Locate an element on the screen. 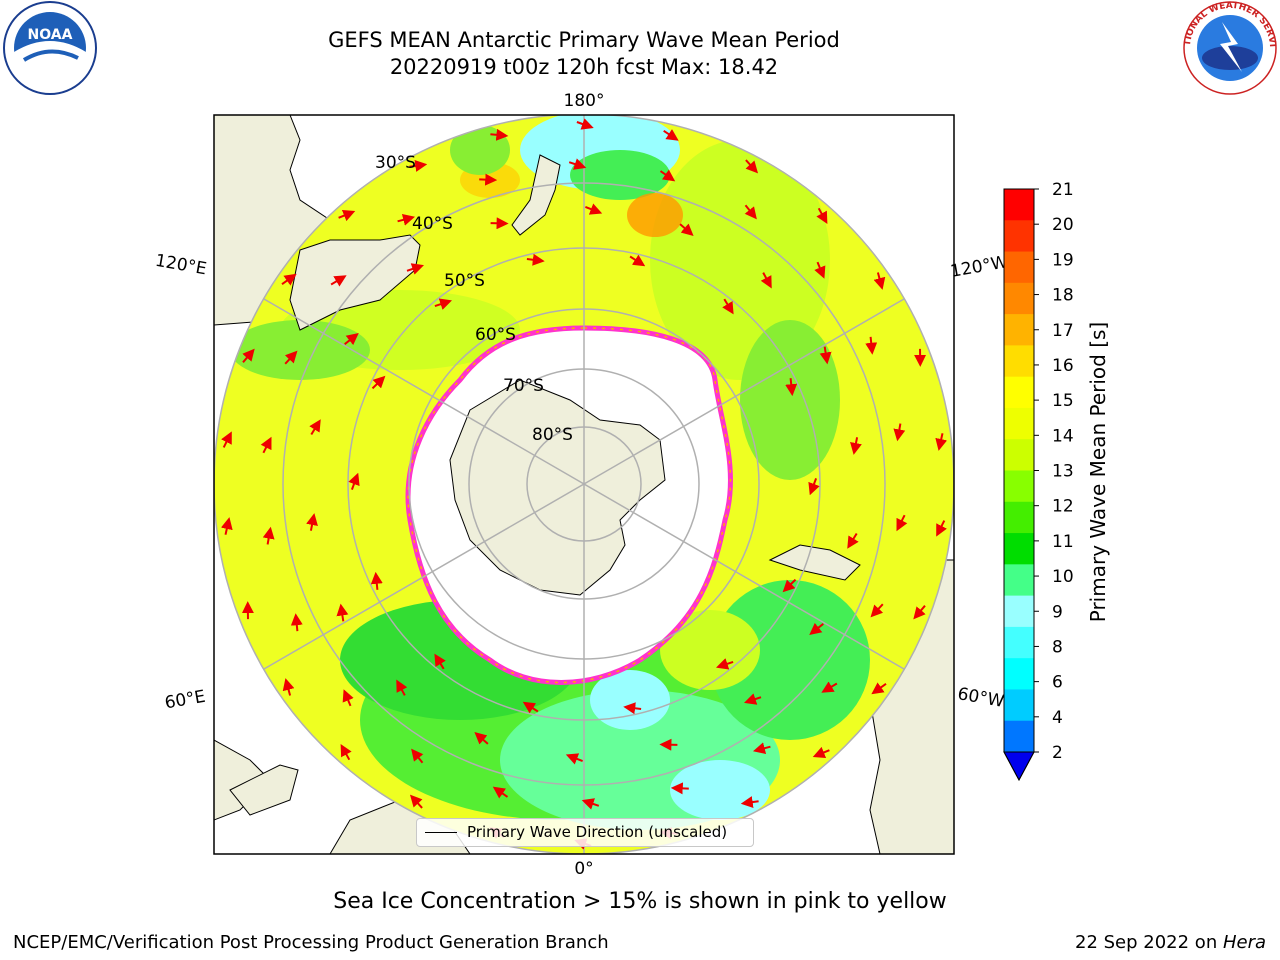  colorbar-tick-label: 8 is located at coordinates (1057, 647).